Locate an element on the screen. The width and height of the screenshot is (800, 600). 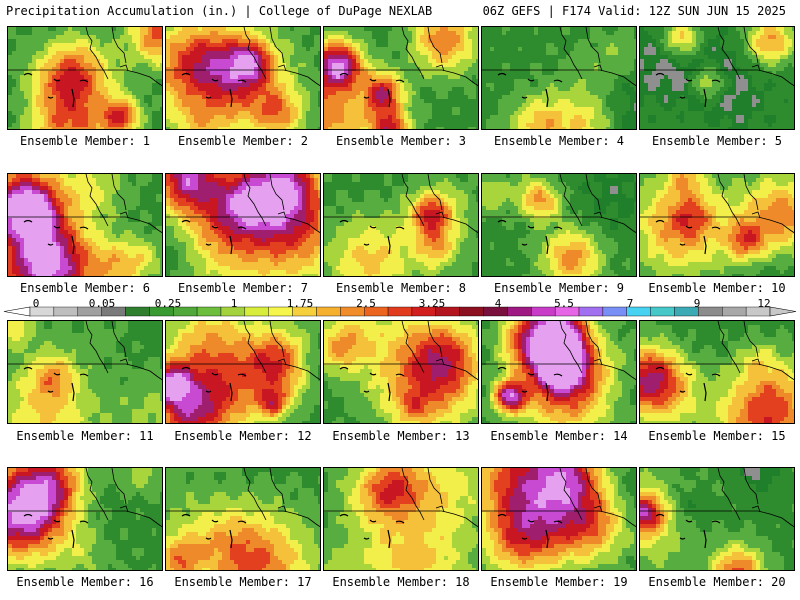
ensemble-member-caption: Ensemble Member: 5 is located at coordinates (717, 141).